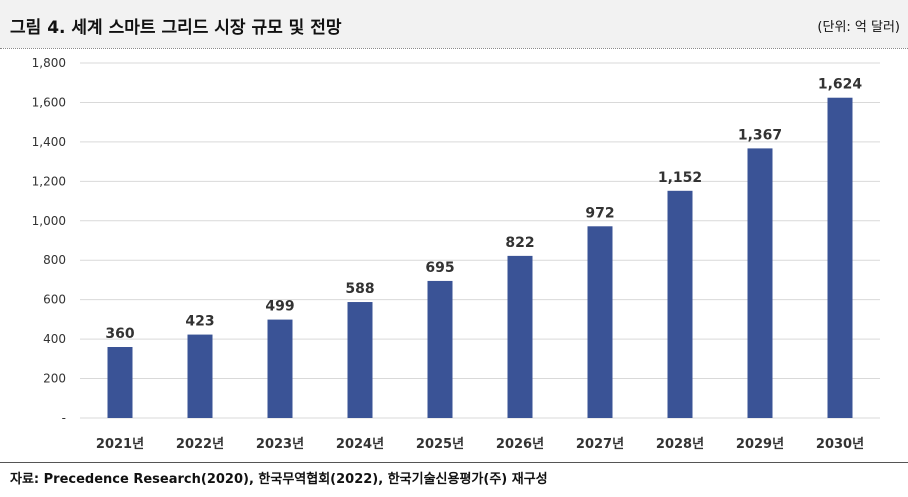  What do you see at coordinates (760, 444) in the screenshot?
I see `x-tick-label: 2029년` at bounding box center [760, 444].